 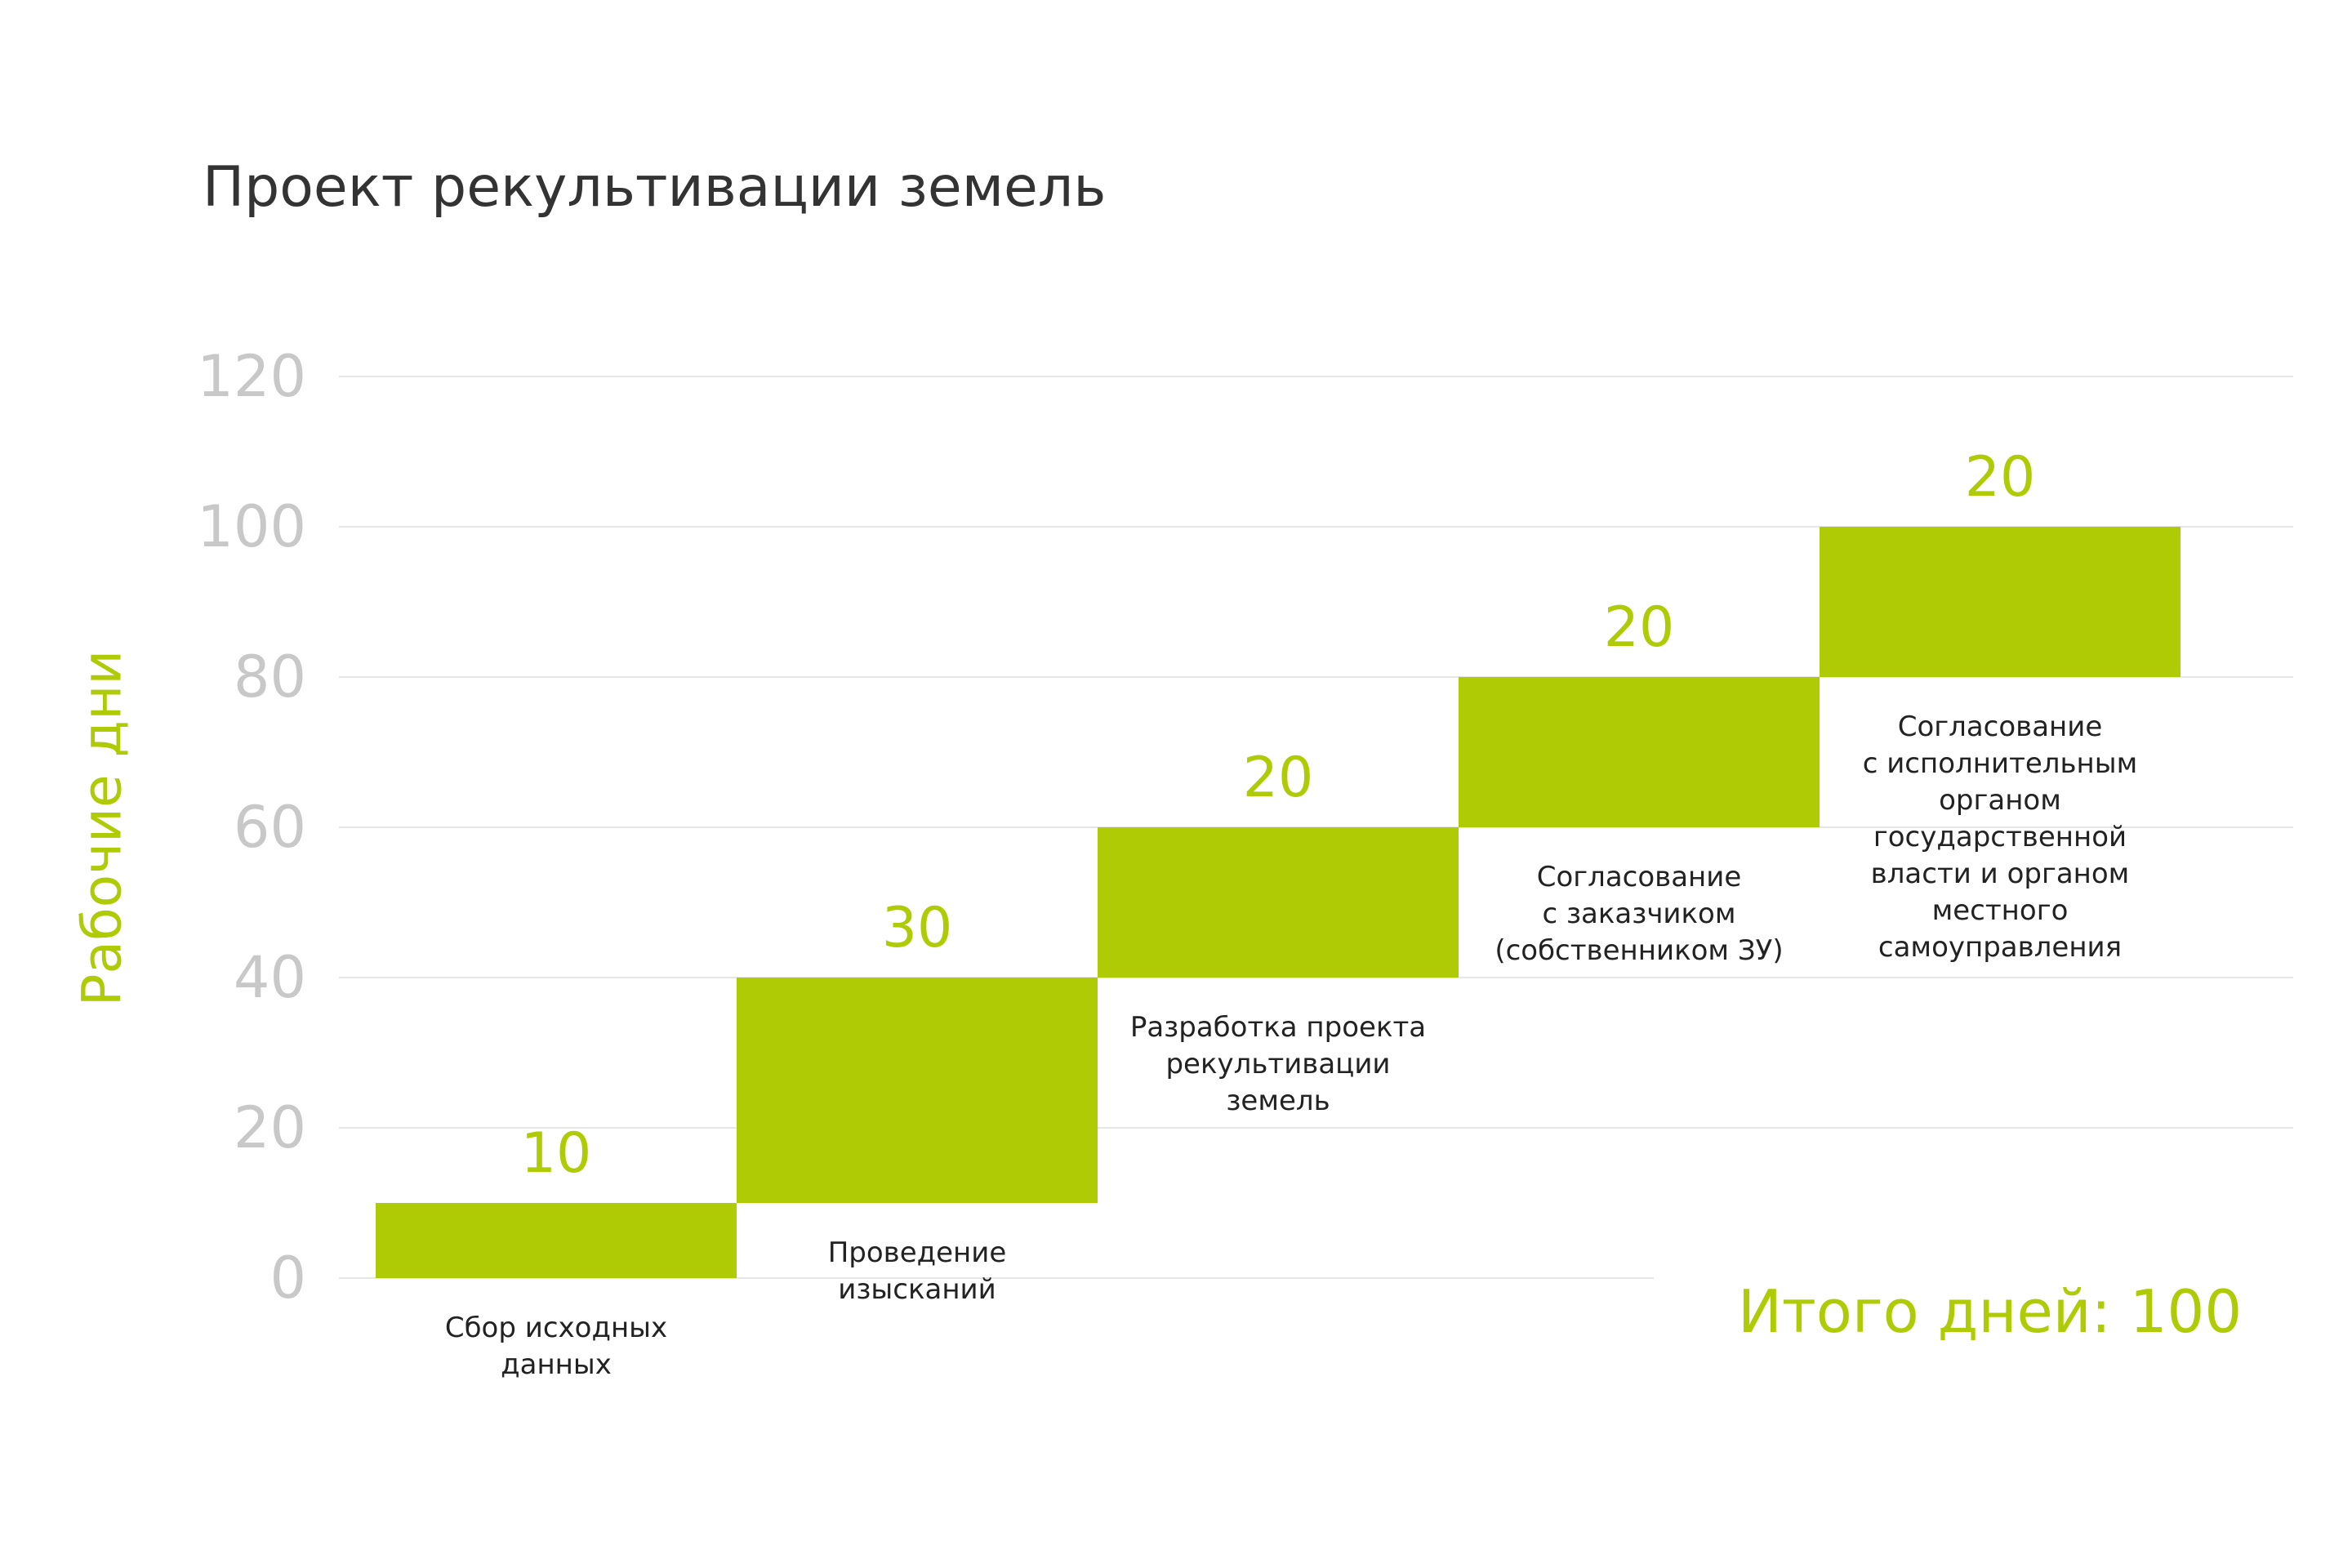 I want to click on category-label: Разработка проекта рекультивации земель, so click(x=1278, y=1064).